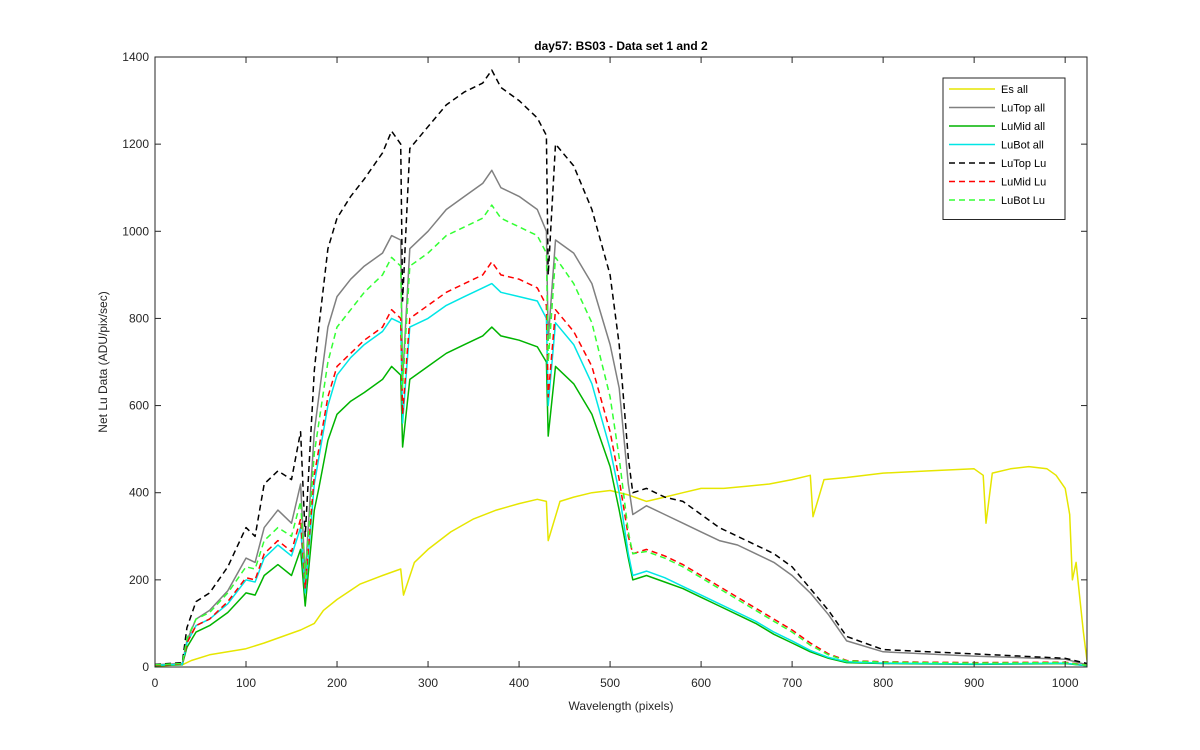 This screenshot has width=1200, height=750. What do you see at coordinates (145, 667) in the screenshot?
I see `y-tick-label: 0` at bounding box center [145, 667].